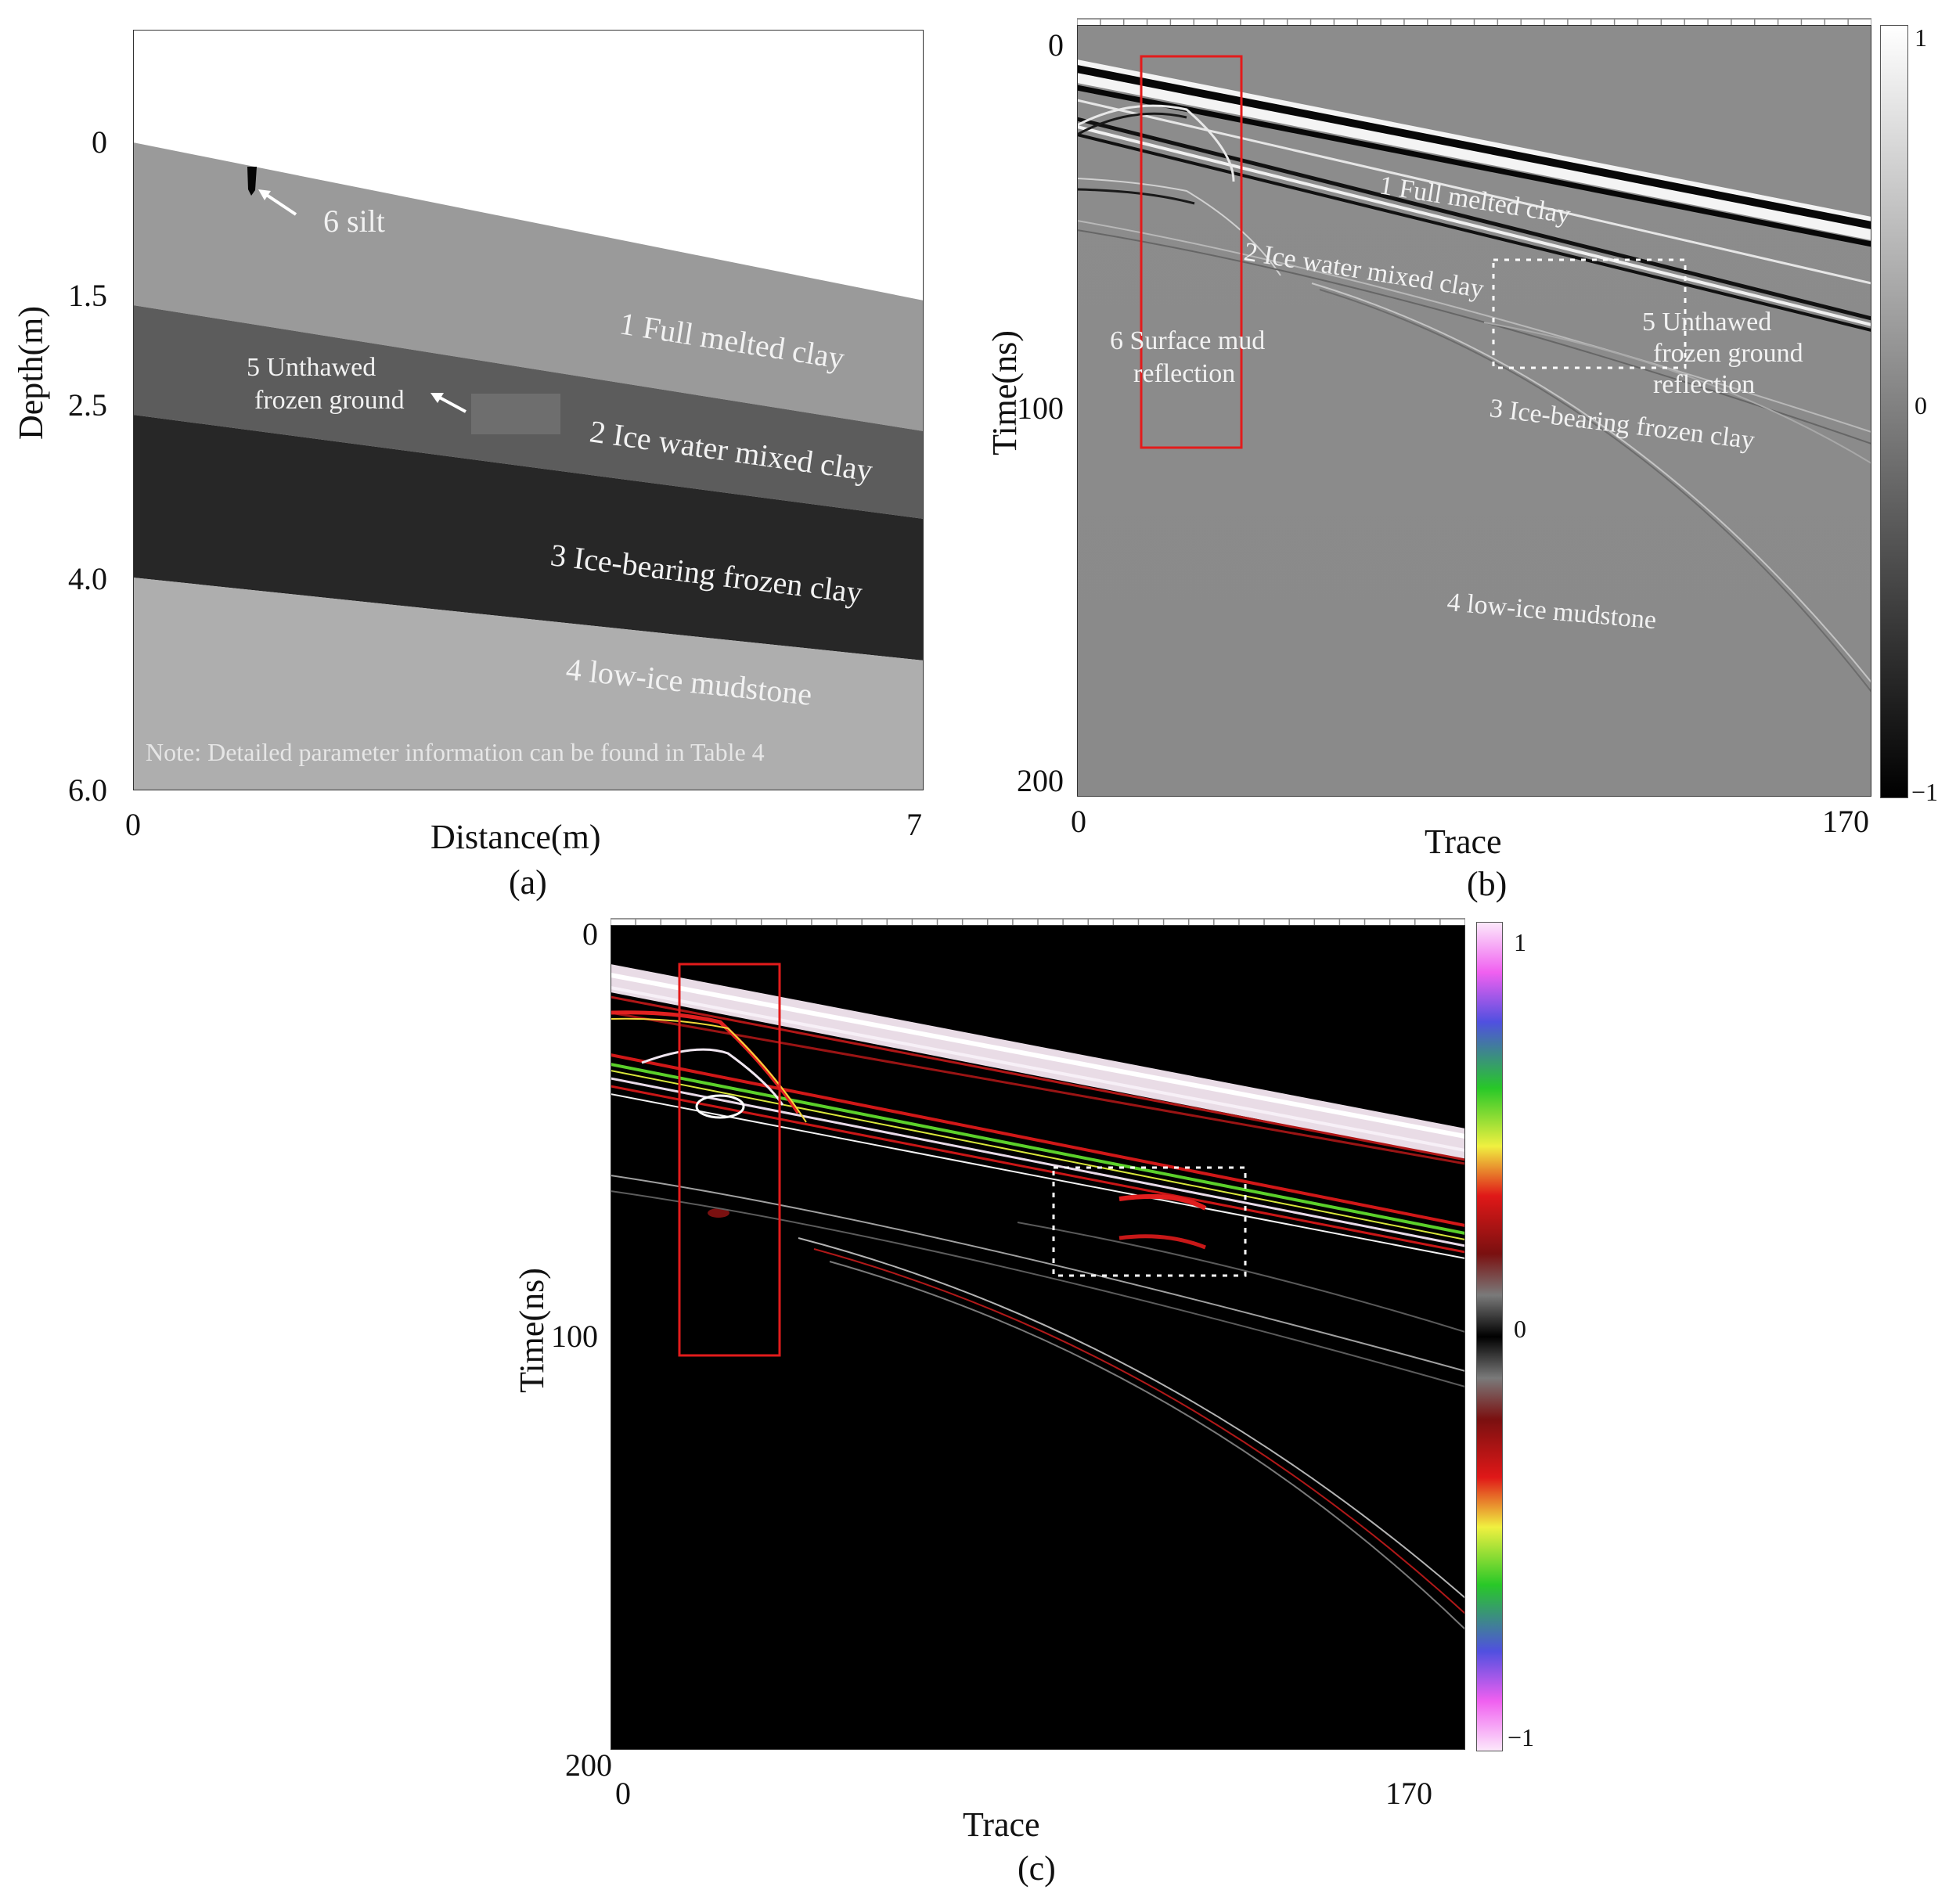  Describe the element at coordinates (1005, 392) in the screenshot. I see `b-y-axis-label: Time(ns)` at that location.